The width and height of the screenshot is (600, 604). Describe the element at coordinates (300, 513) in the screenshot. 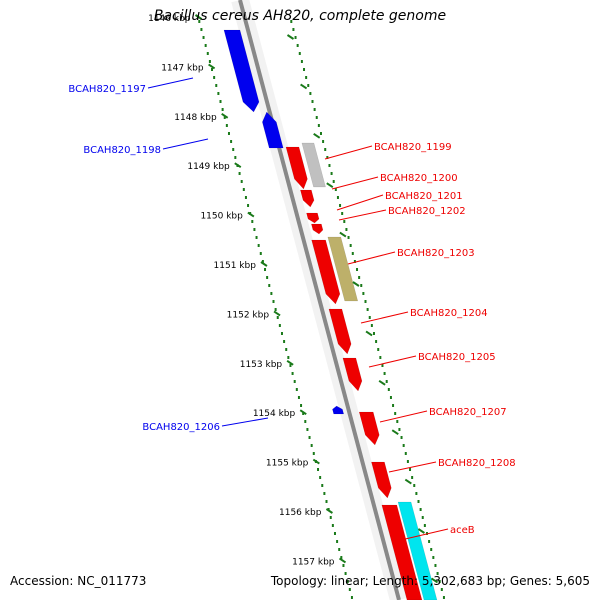

I see `ruler-label: 1156 kbp` at that location.